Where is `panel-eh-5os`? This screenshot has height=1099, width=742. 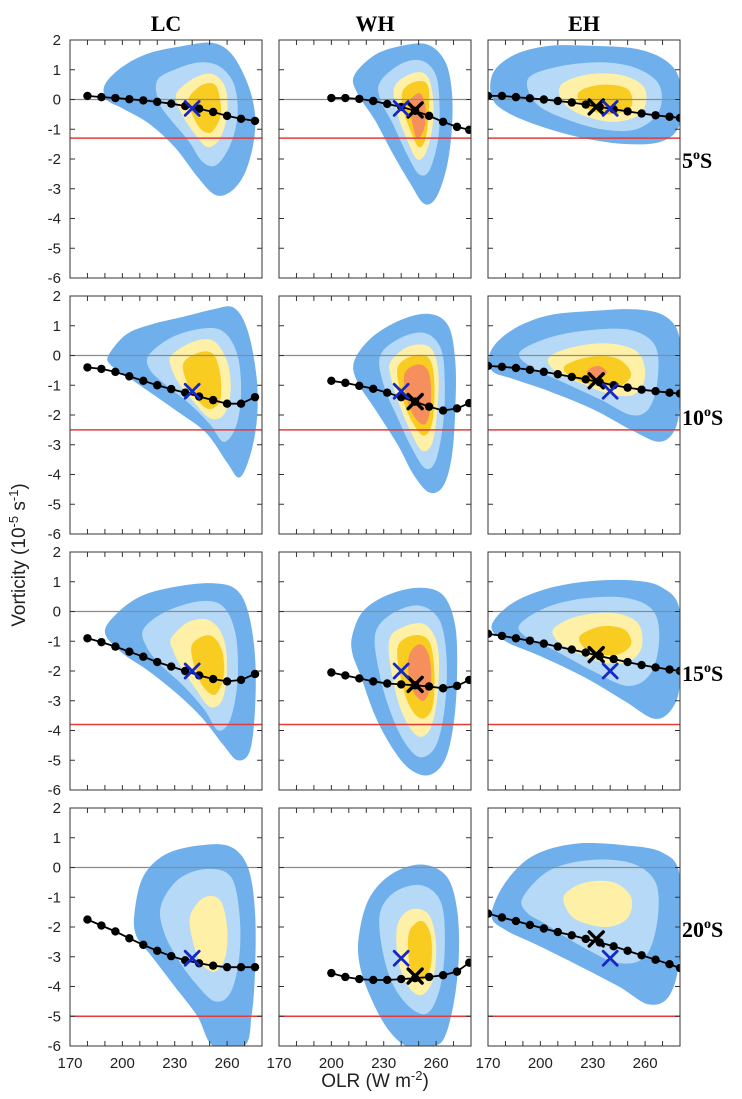
panel-eh-5os is located at coordinates (584, 159).